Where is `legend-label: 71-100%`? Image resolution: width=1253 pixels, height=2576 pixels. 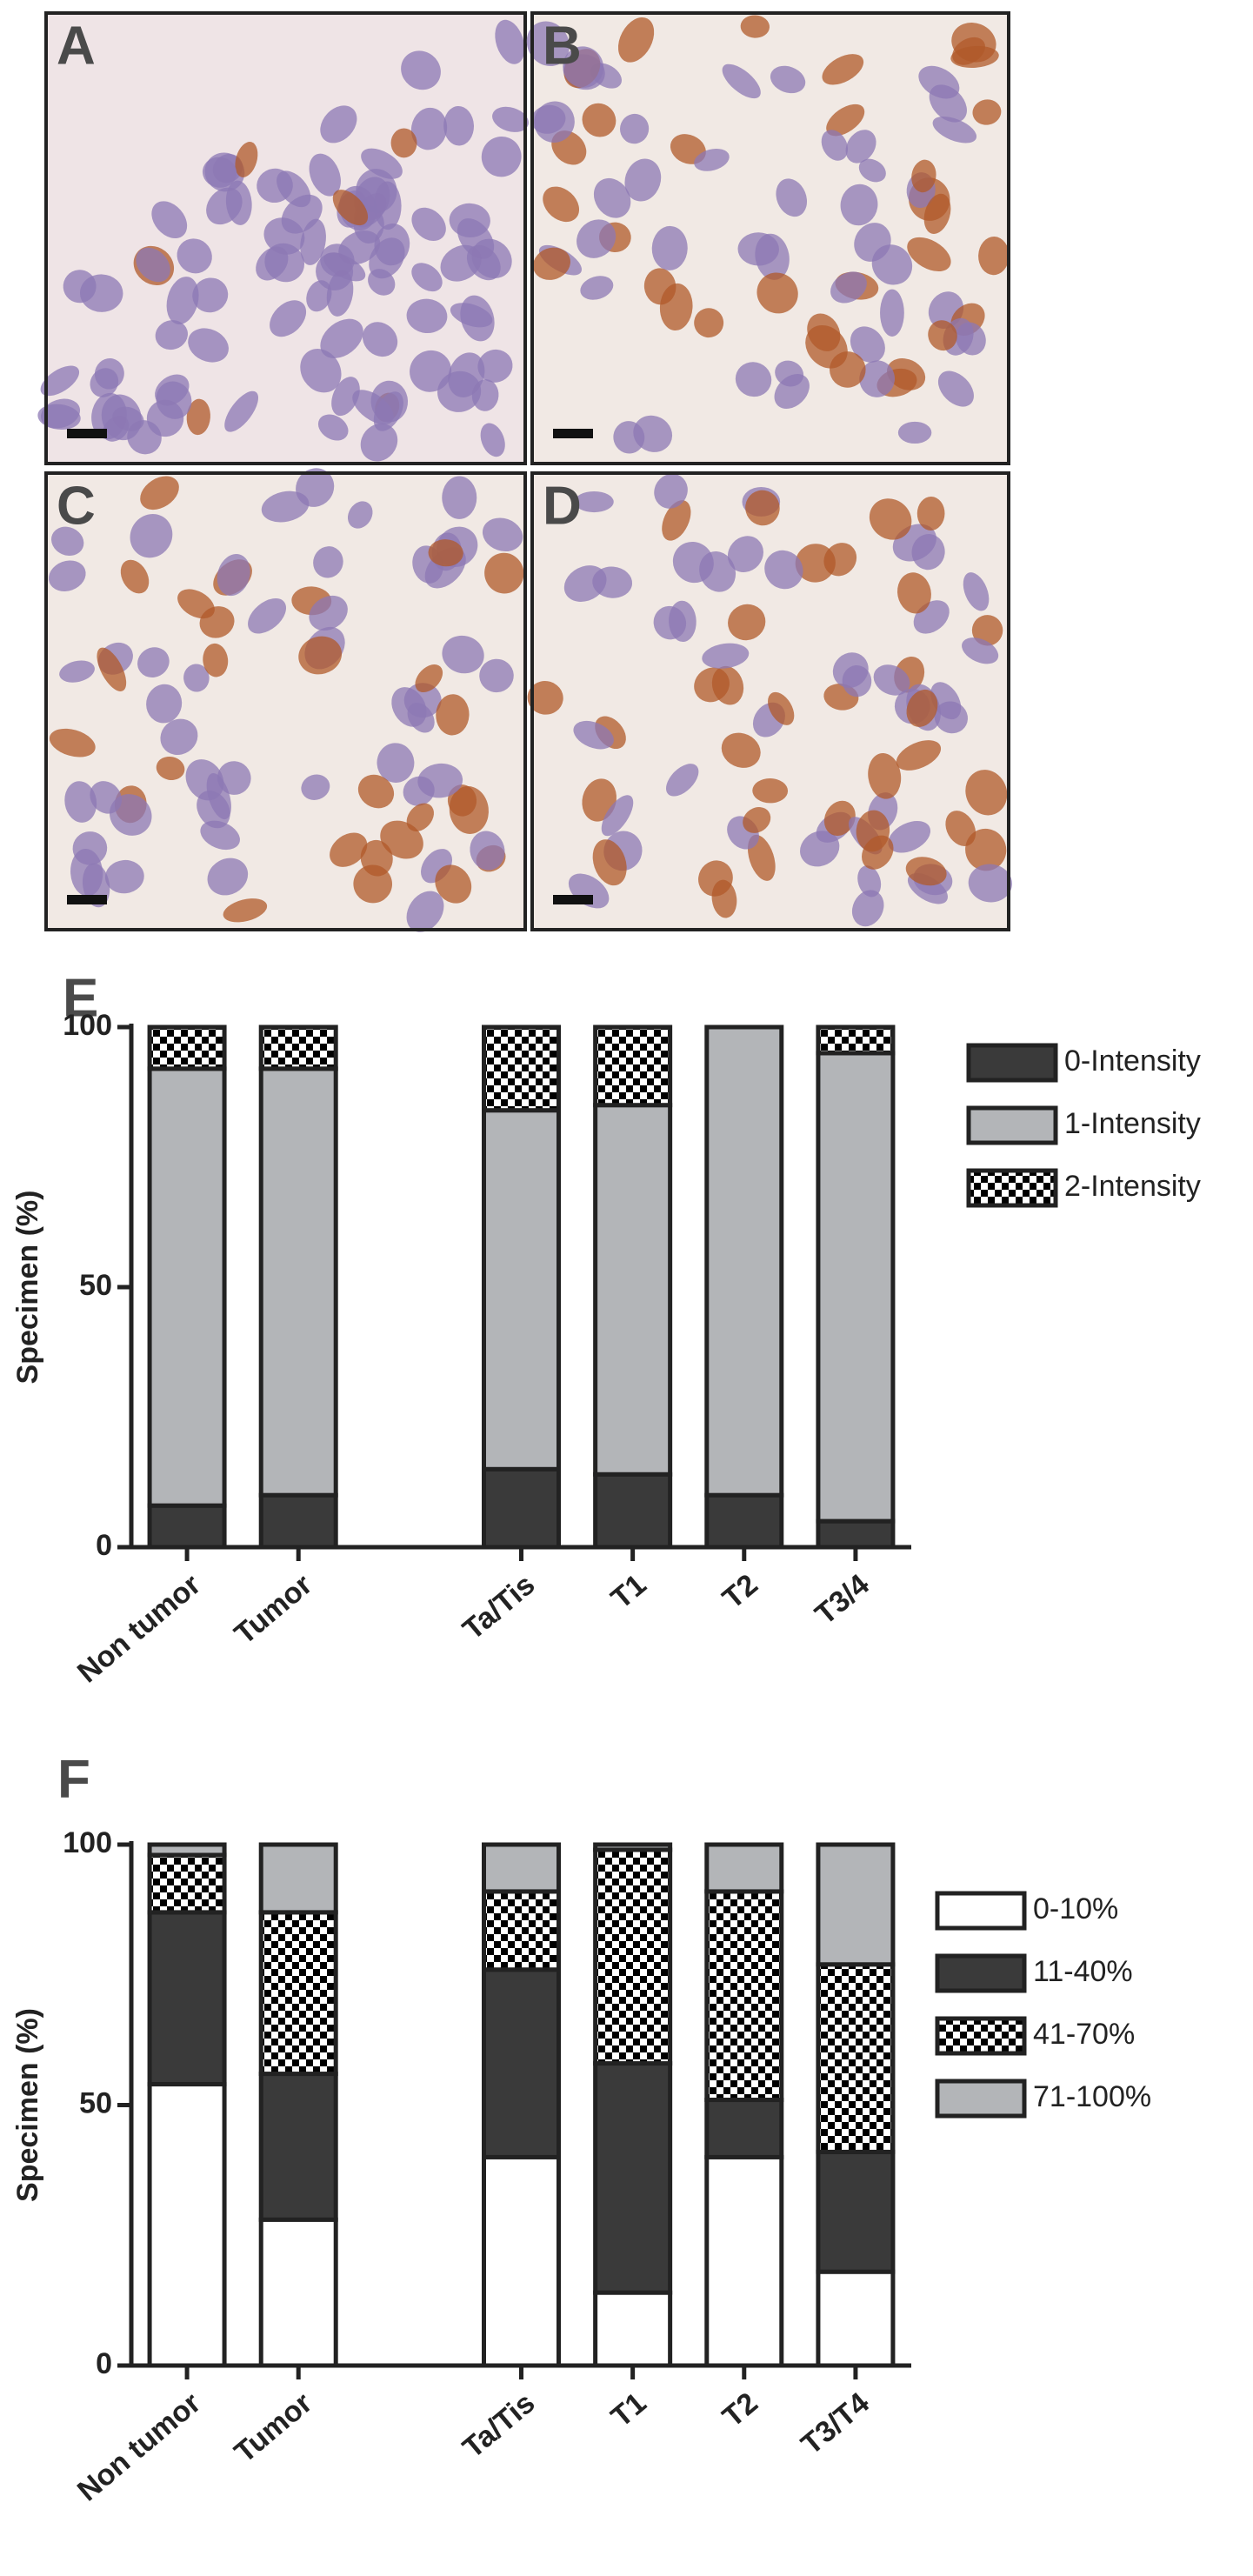
legend-label: 71-100% is located at coordinates (1092, 2096).